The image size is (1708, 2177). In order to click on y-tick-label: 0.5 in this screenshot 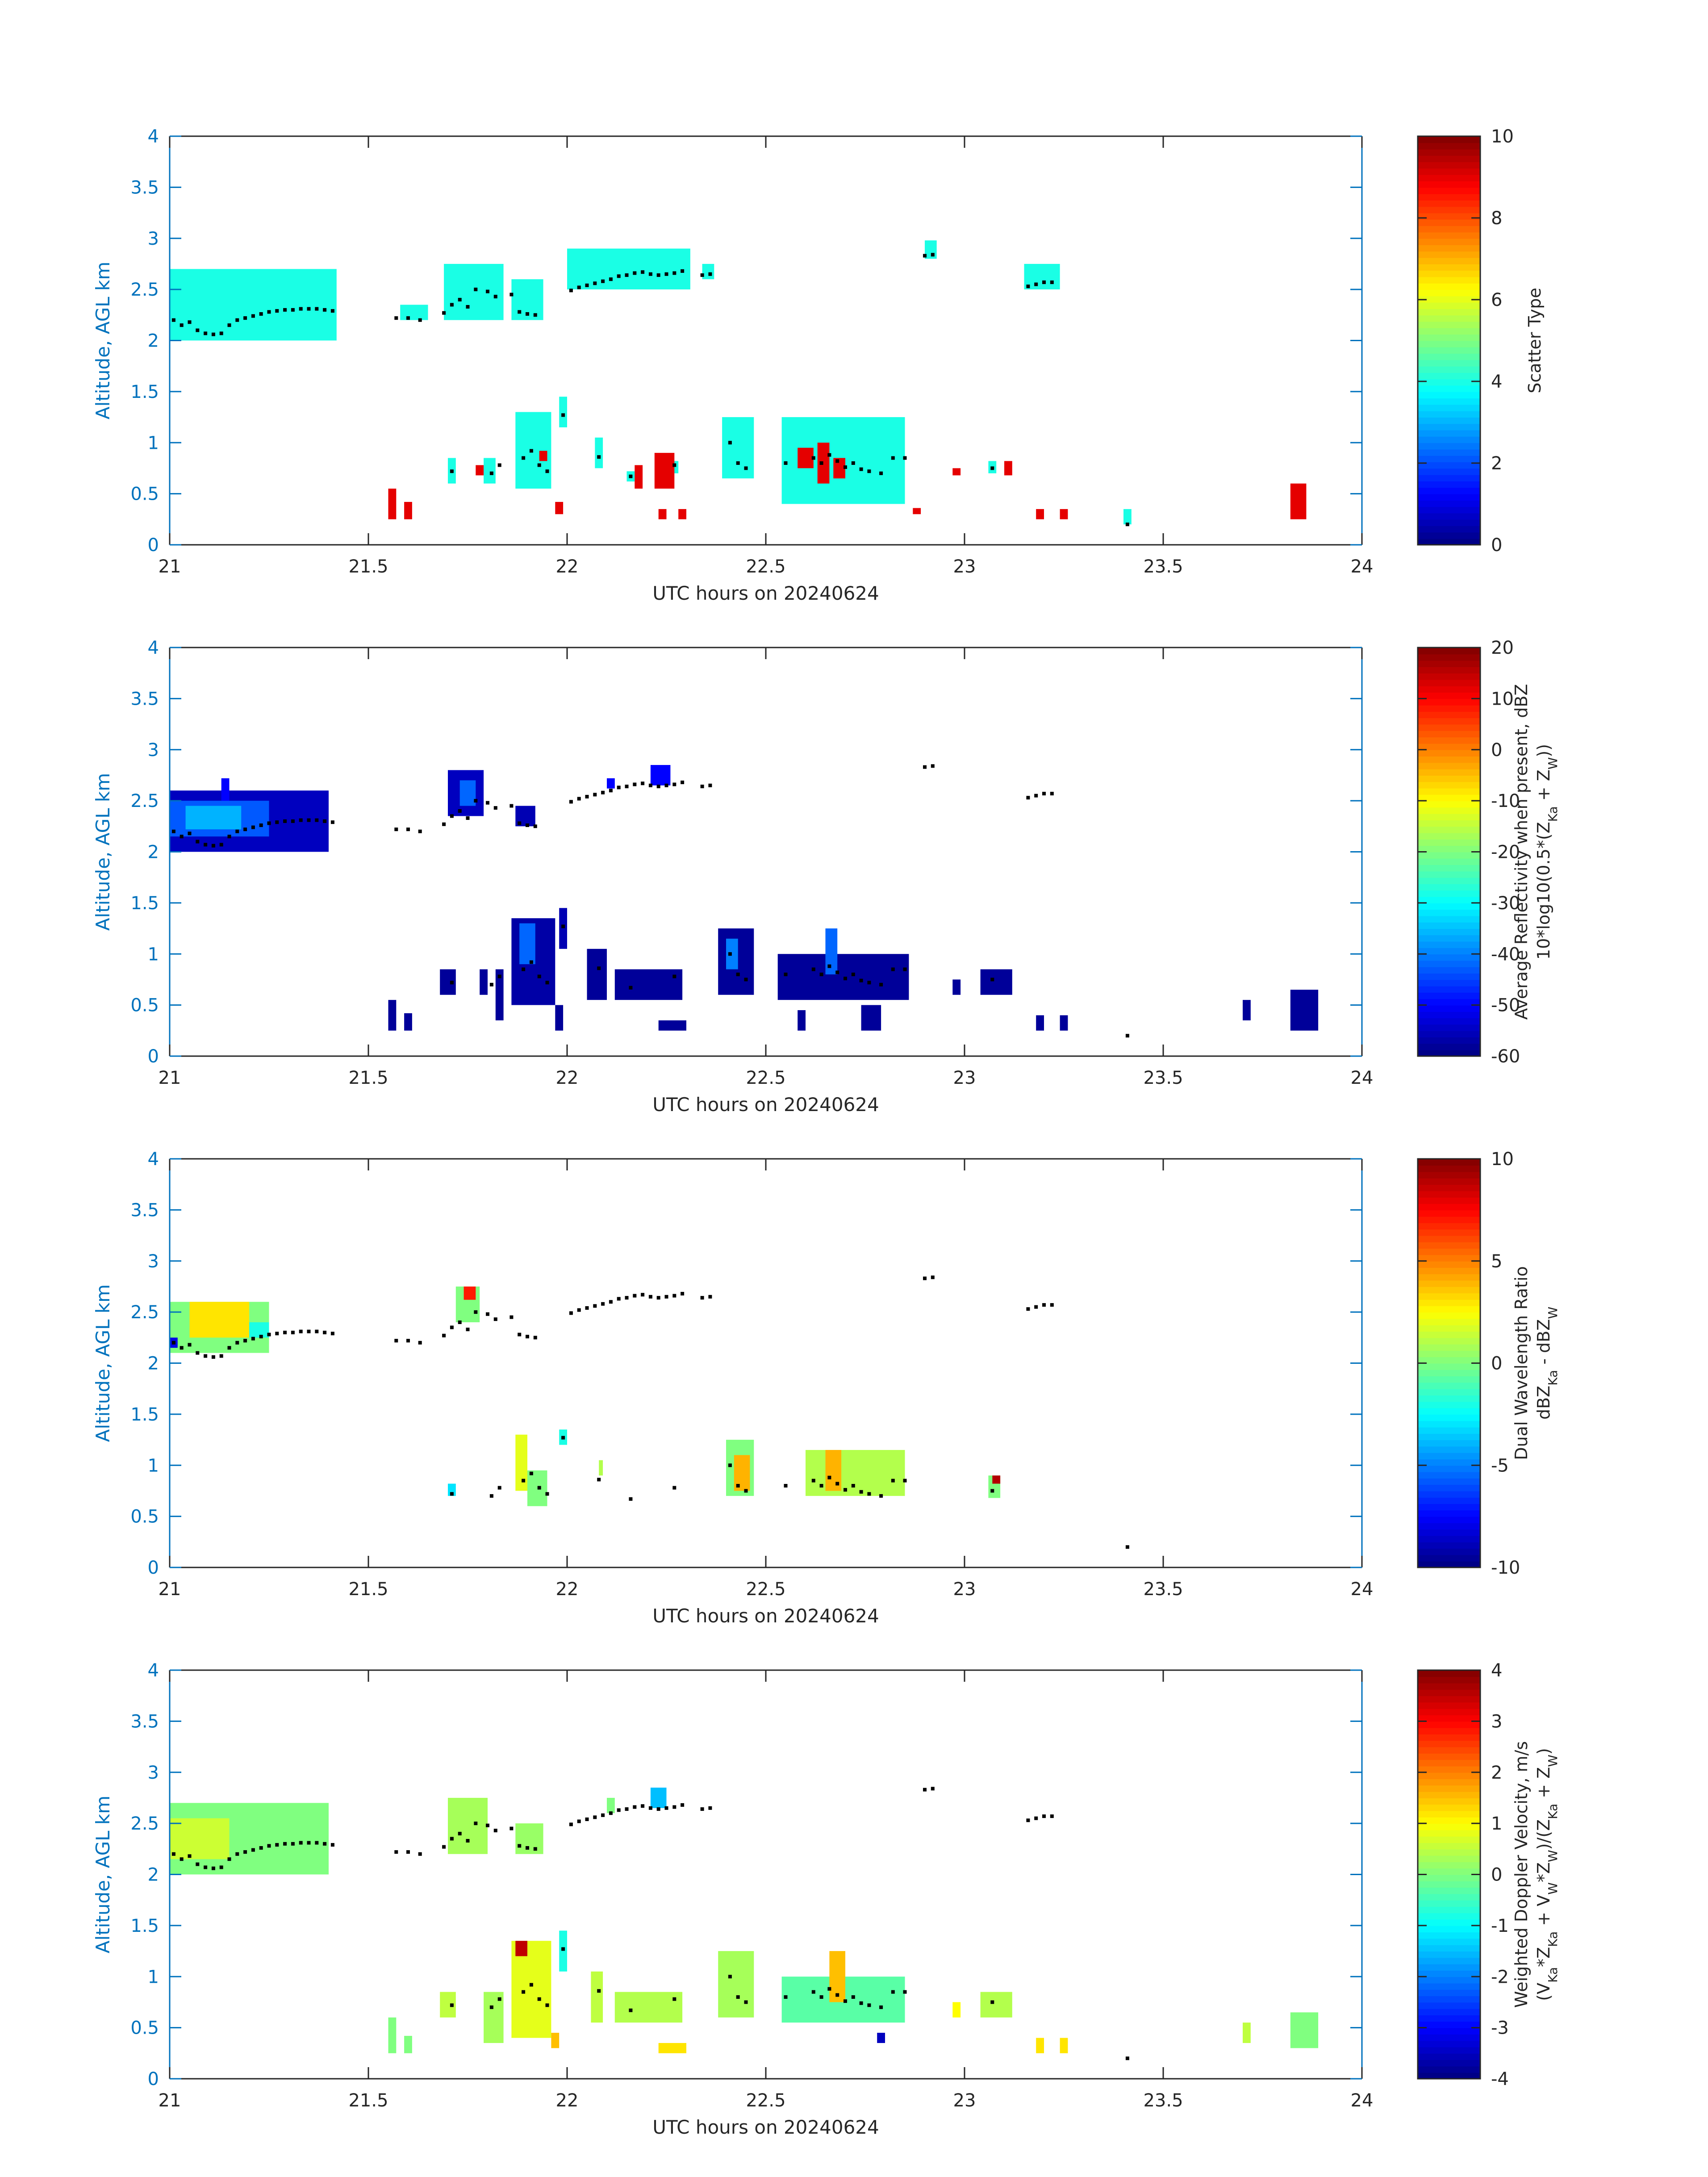, I will do `click(144, 2028)`.